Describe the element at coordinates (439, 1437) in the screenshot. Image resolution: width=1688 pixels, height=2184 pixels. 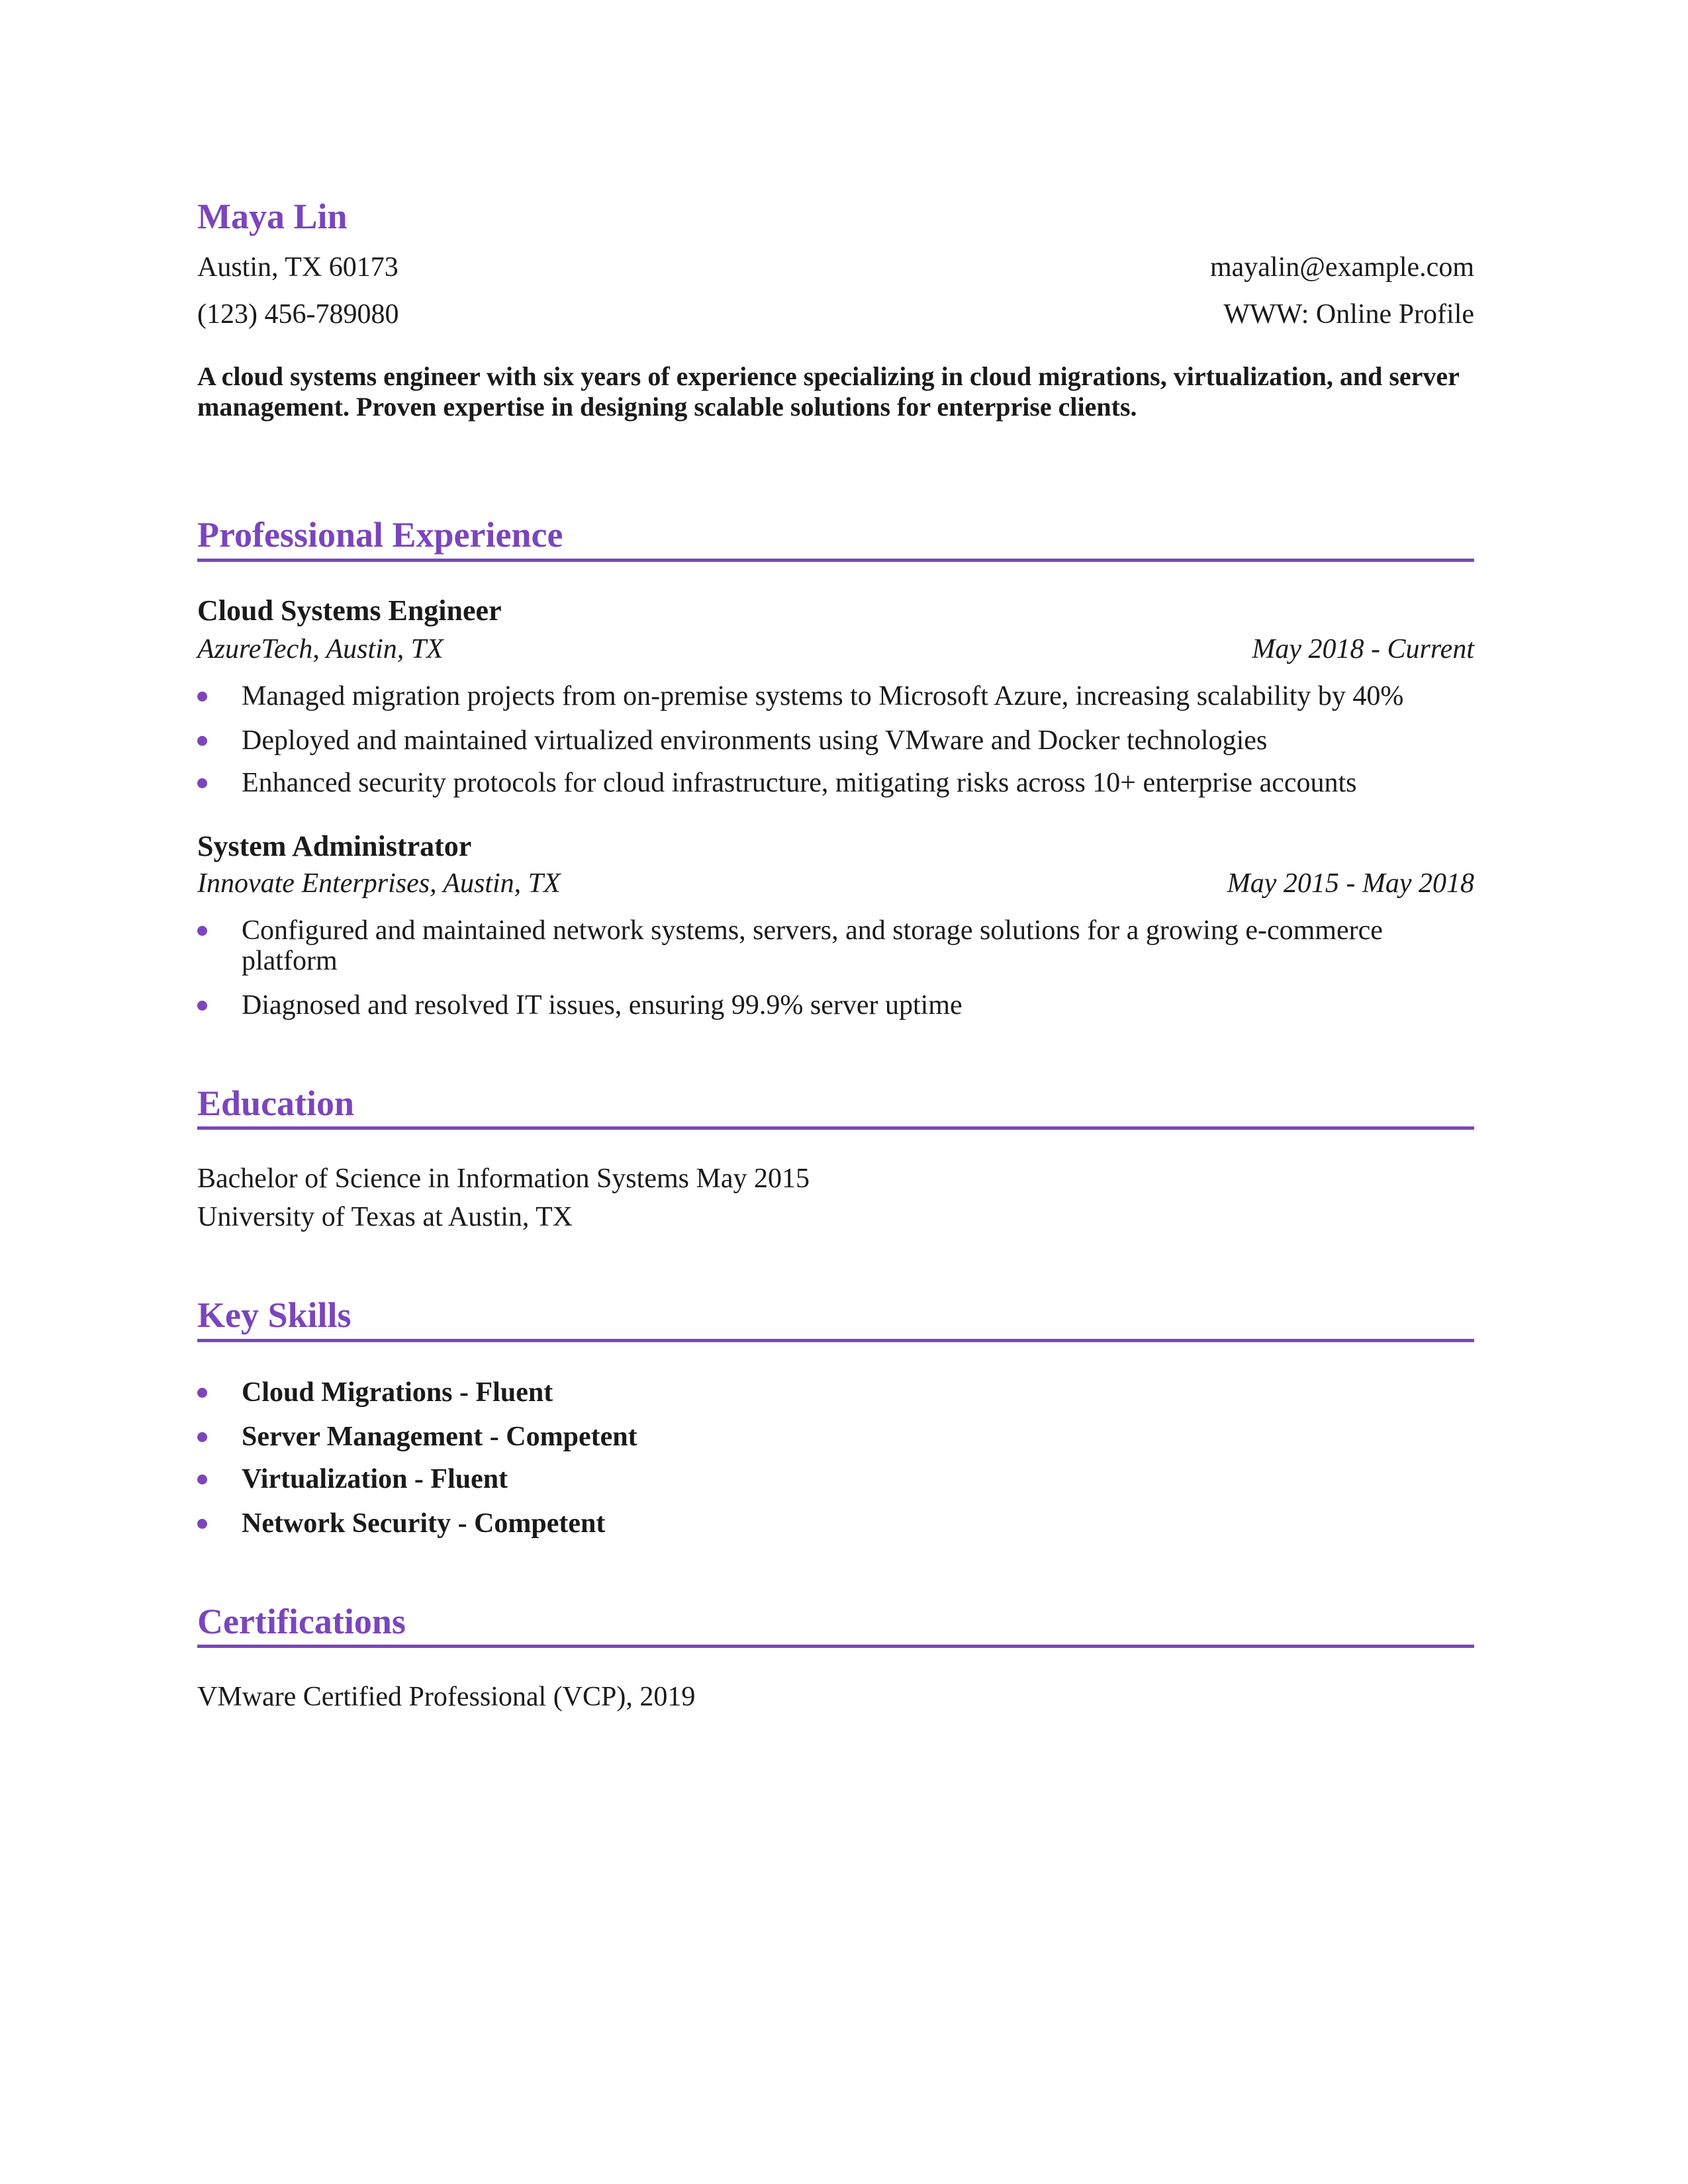
I see `skill: Server Management - Competent` at that location.